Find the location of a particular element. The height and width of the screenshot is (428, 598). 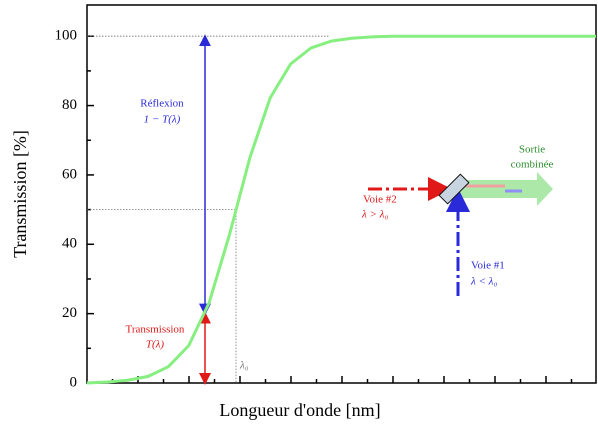

y-tick-label: 100 is located at coordinates (66, 36).